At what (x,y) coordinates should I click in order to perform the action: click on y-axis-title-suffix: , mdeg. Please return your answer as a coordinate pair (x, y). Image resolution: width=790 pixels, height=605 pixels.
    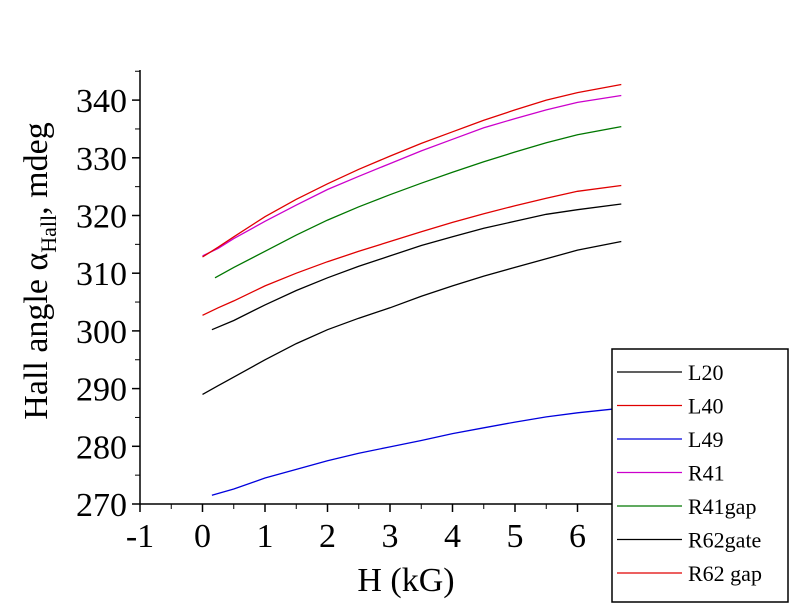
    Looking at the image, I should click on (36, 168).